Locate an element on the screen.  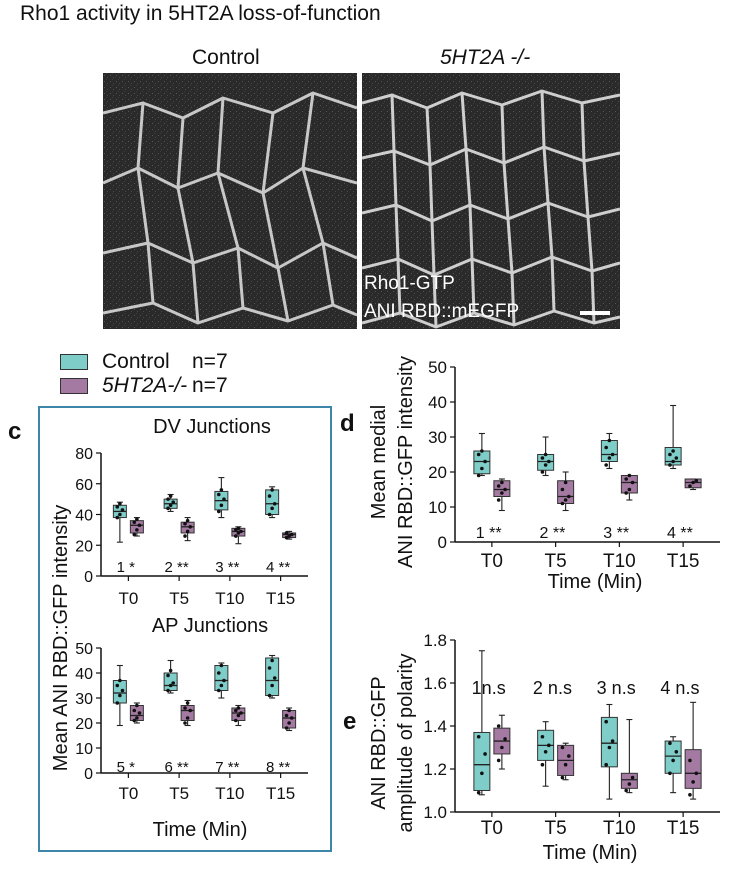
d-significance-label: 4 ** is located at coordinates (680, 533).